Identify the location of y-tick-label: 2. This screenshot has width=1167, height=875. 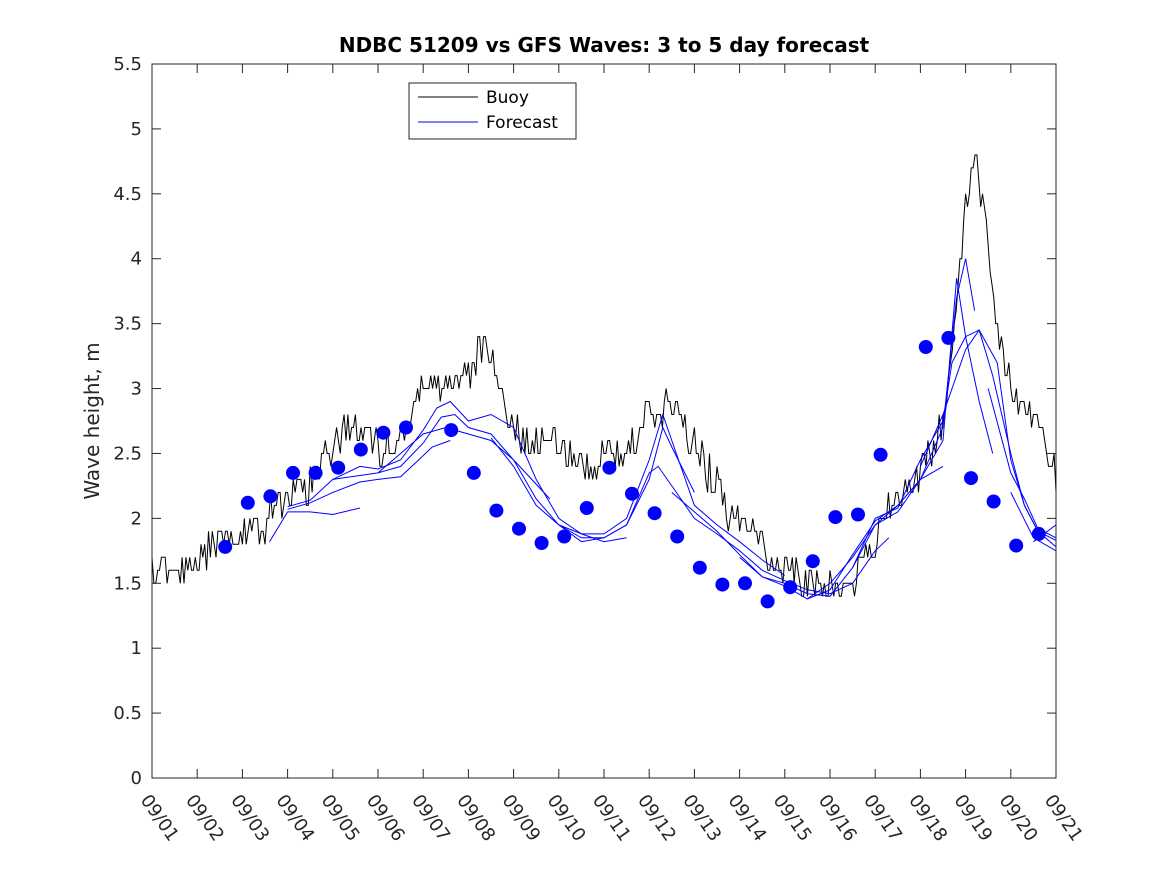
(136, 518).